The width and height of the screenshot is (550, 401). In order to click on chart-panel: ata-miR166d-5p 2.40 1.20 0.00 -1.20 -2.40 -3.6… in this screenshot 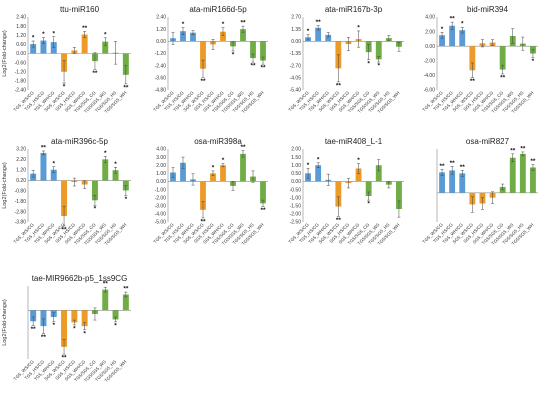, I will do `click(210, 59)`.